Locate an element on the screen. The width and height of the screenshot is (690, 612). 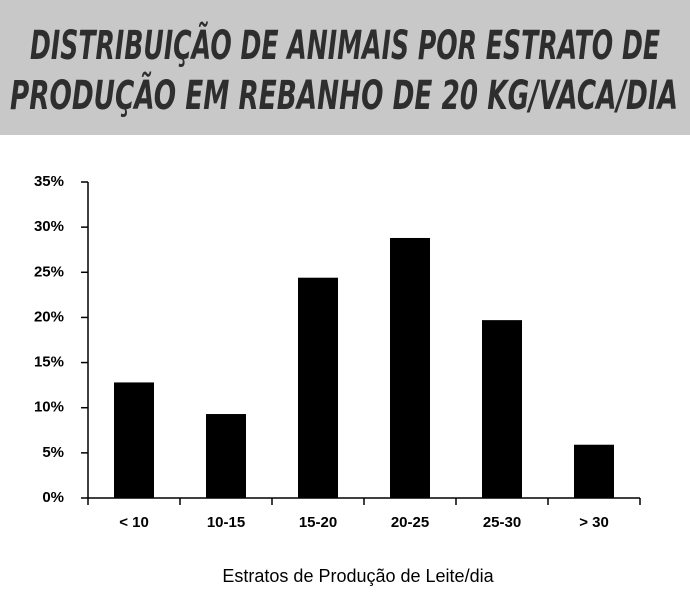
x-tick-label: 15-20 is located at coordinates (318, 522).